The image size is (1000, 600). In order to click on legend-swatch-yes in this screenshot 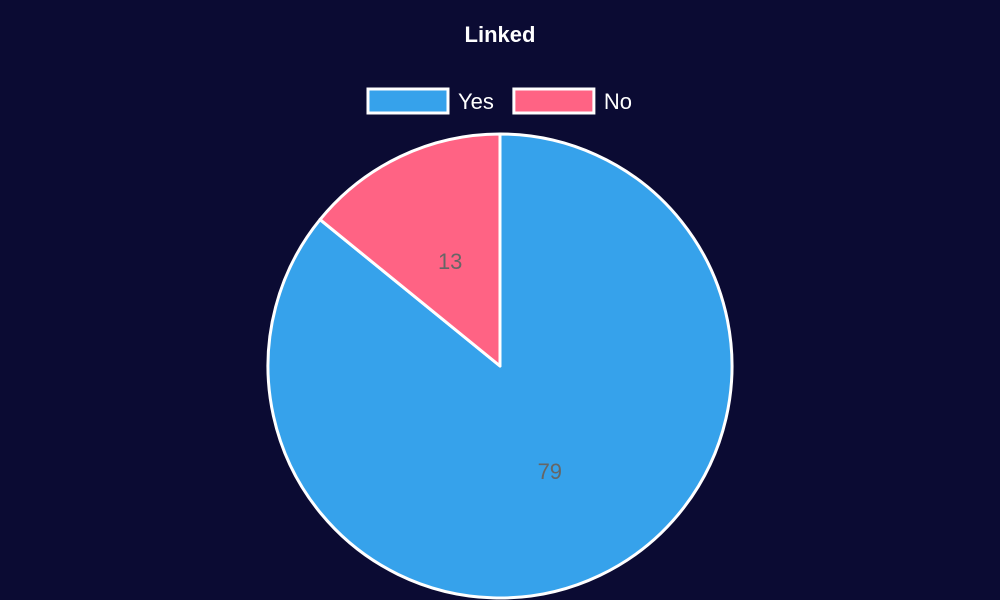, I will do `click(408, 101)`.